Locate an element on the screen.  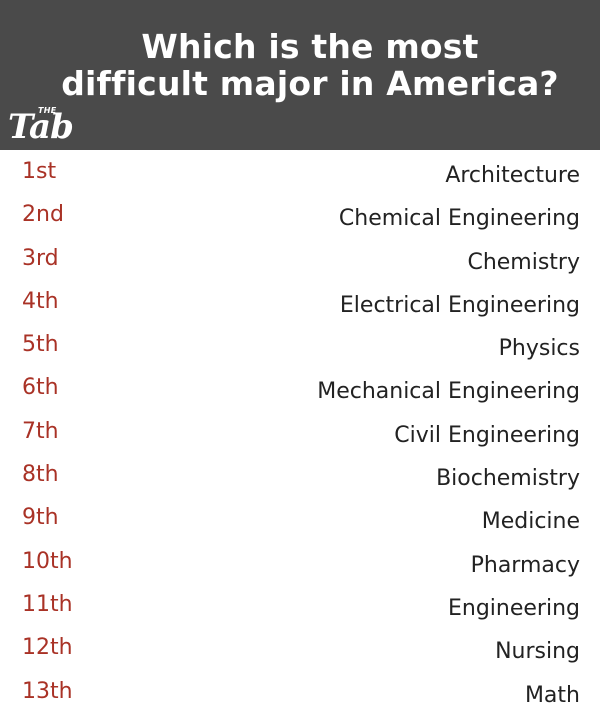
list-item: 5th Physics is located at coordinates (300, 348).